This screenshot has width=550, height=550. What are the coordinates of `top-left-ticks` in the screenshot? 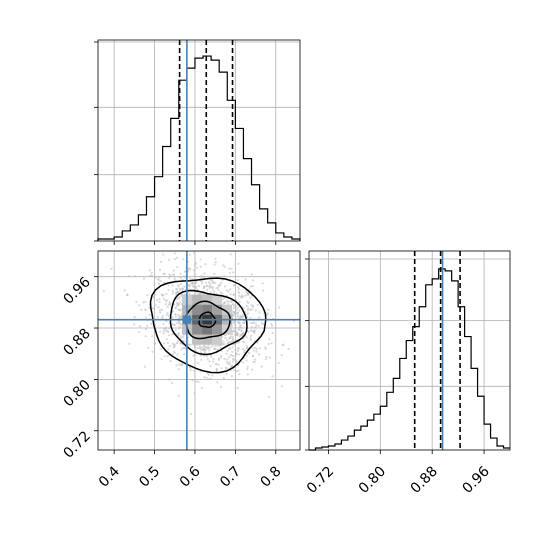 It's located at (185, 143).